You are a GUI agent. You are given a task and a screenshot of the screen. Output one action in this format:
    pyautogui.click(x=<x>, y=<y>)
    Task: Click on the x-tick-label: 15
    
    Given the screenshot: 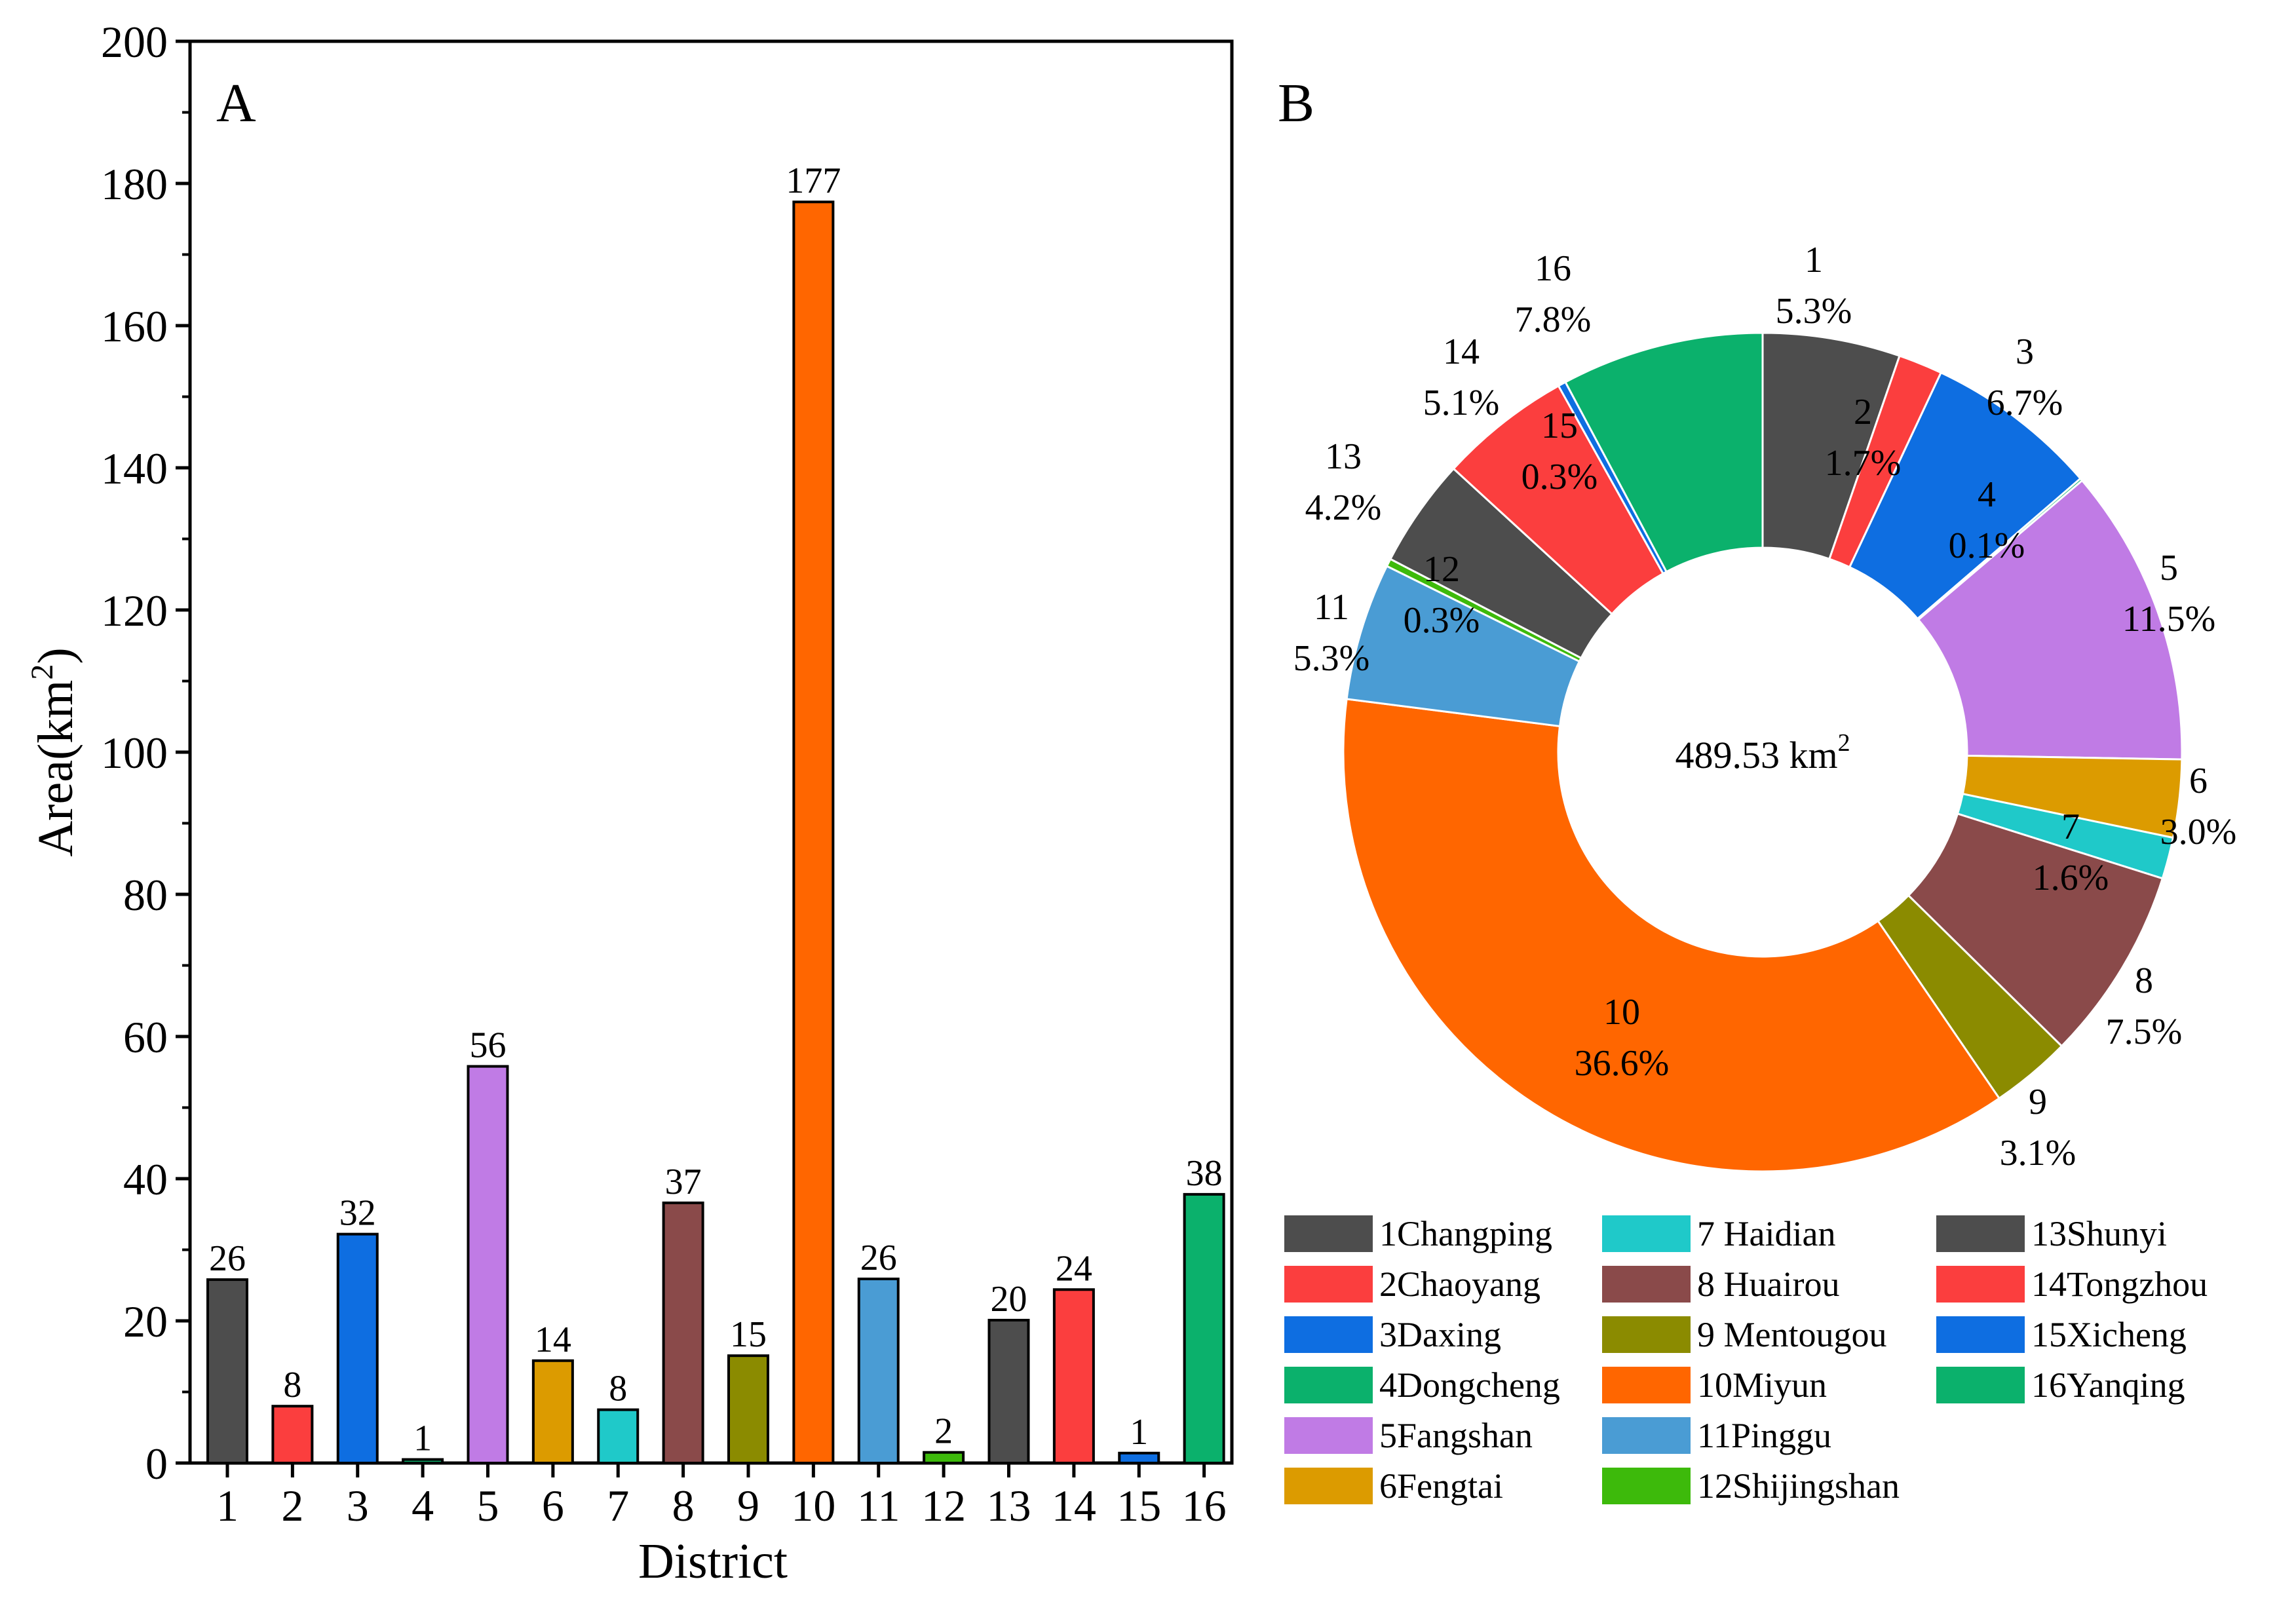 What is the action you would take?
    pyautogui.click(x=1139, y=1506)
    